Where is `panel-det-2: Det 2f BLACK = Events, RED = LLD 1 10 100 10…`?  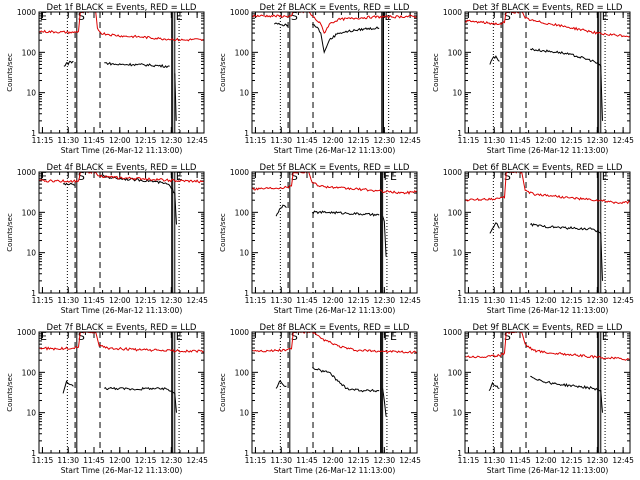
panel-det-2: Det 2f BLACK = Events, RED = LLD 1 10 100 10… is located at coordinates (320, 79).